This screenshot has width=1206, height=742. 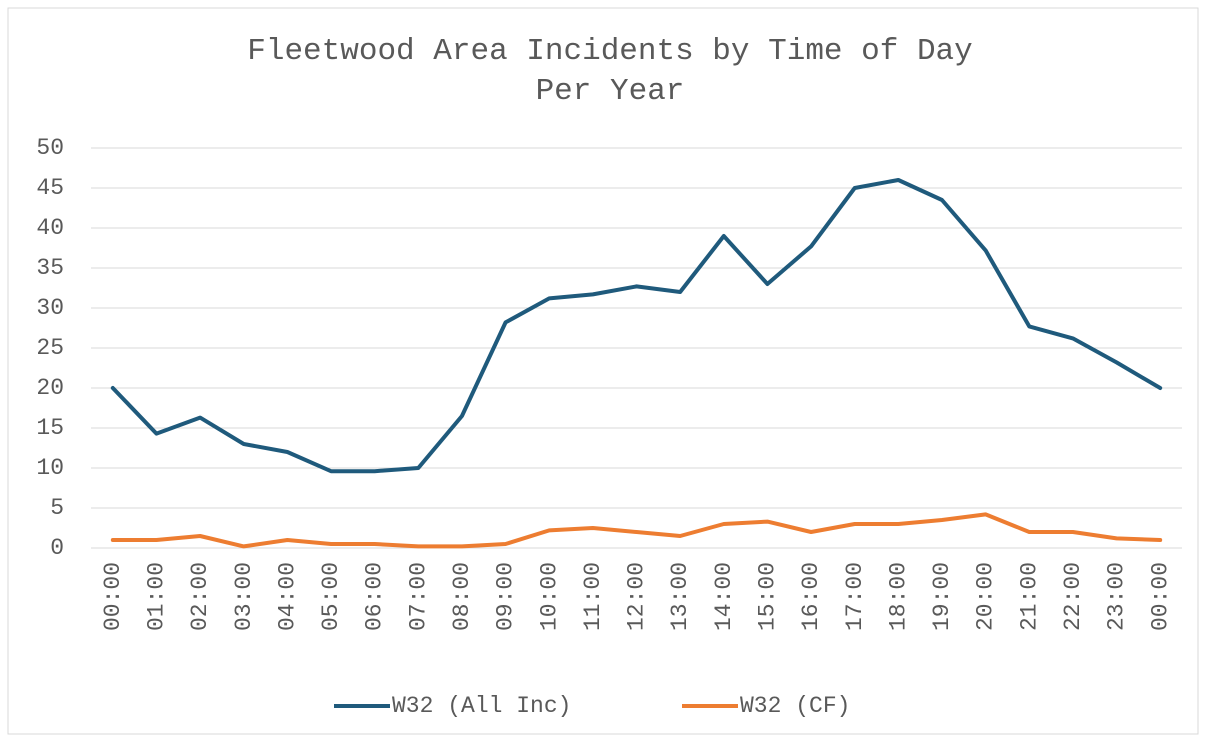 What do you see at coordinates (1073, 596) in the screenshot?
I see `x-tick-label: 22:00` at bounding box center [1073, 596].